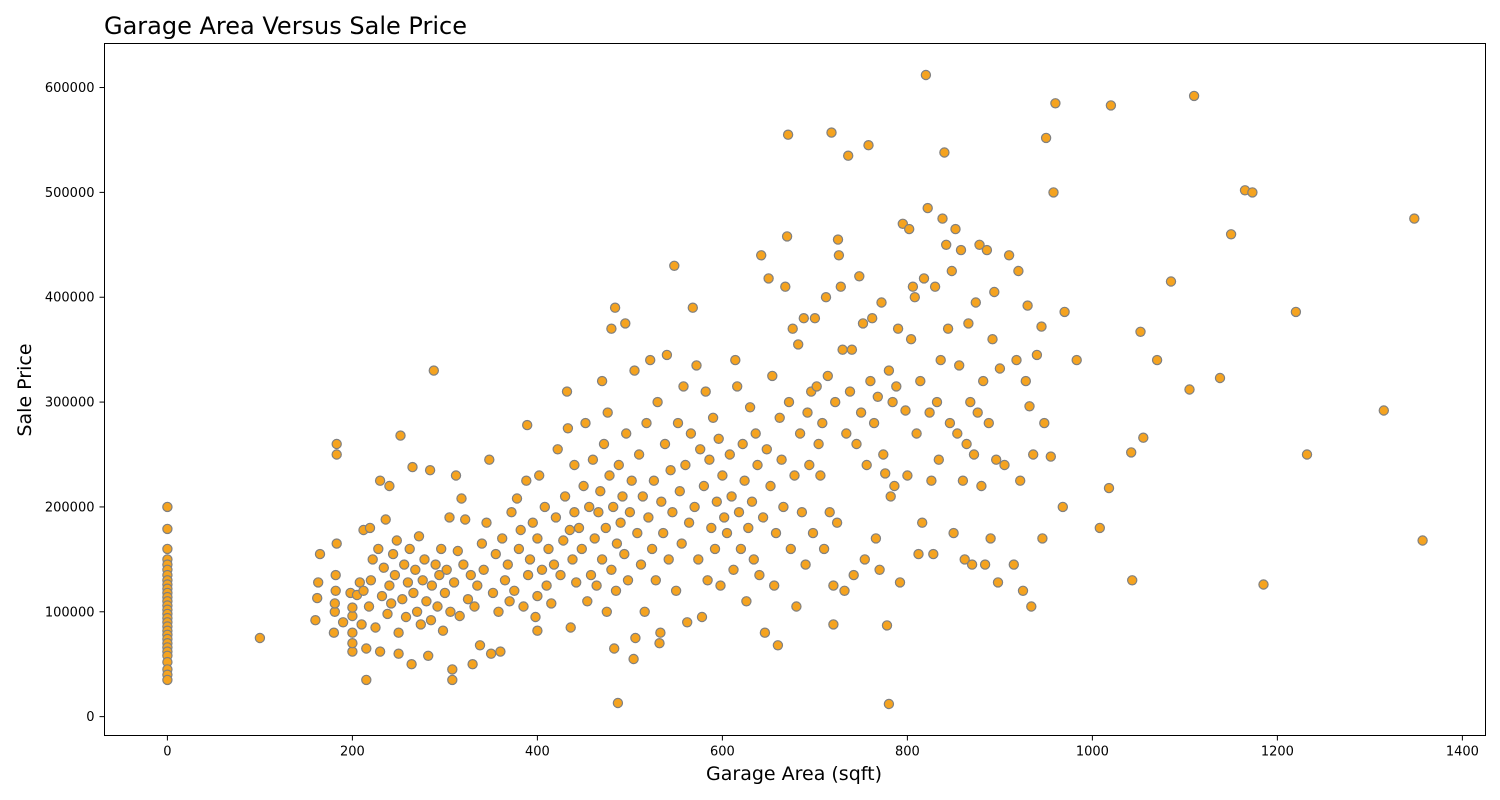 The image size is (1500, 800). I want to click on y-tick-label: 600000, so click(70, 88).